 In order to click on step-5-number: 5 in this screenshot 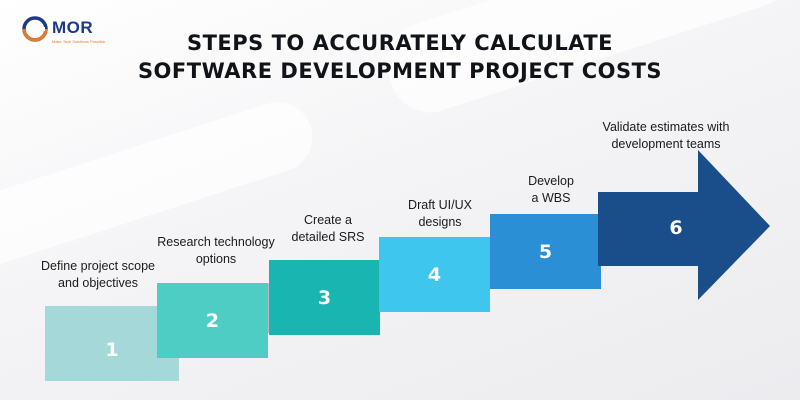, I will do `click(545, 251)`.